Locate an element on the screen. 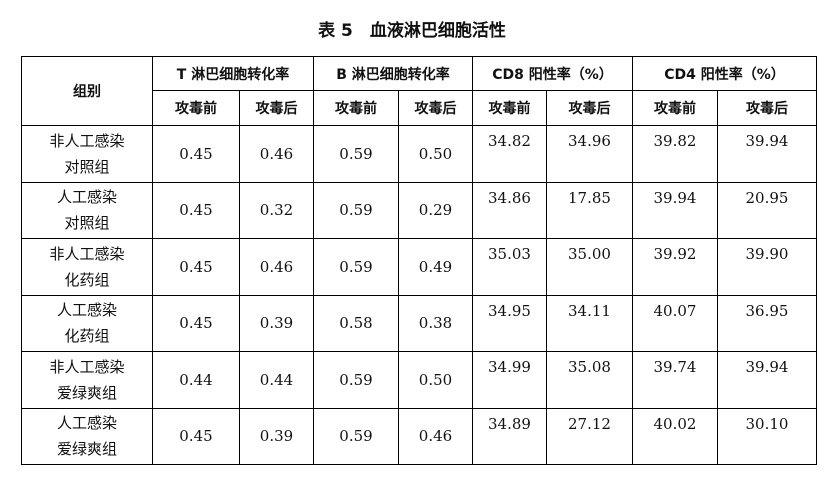  b-after-cell: 0.38 is located at coordinates (435, 323).